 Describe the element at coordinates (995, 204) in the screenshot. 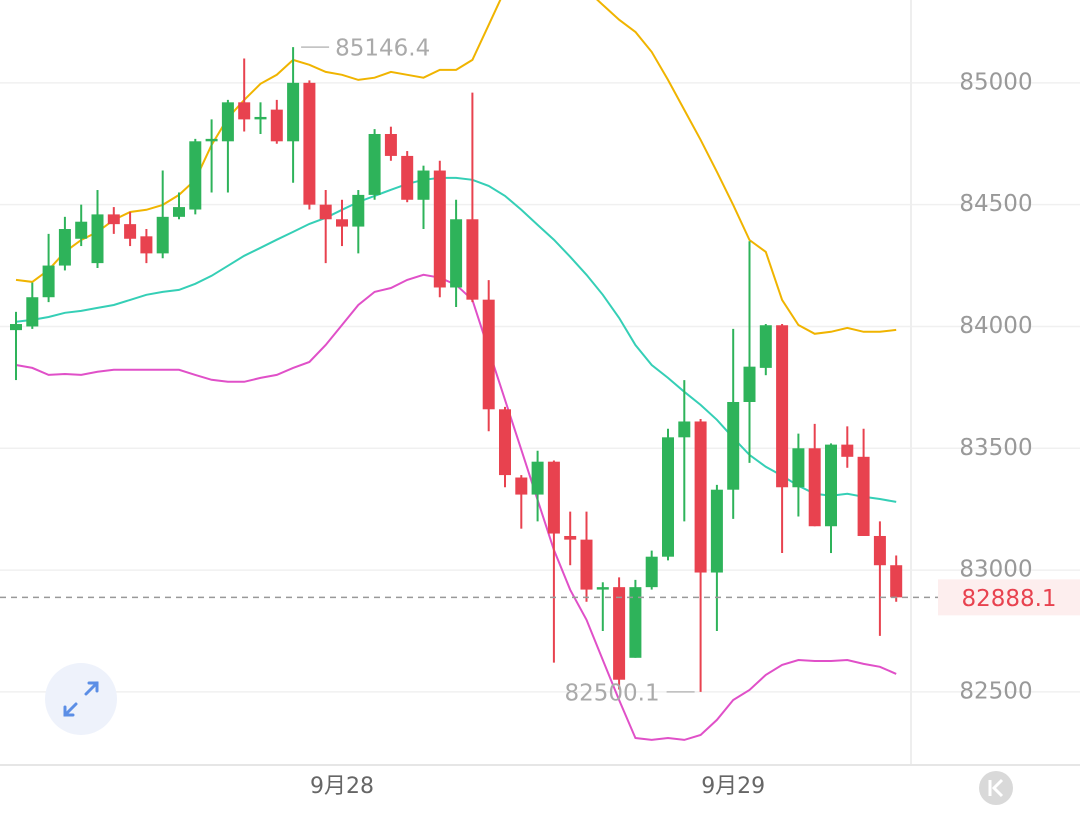

I see `y-tick-label: 84500` at that location.